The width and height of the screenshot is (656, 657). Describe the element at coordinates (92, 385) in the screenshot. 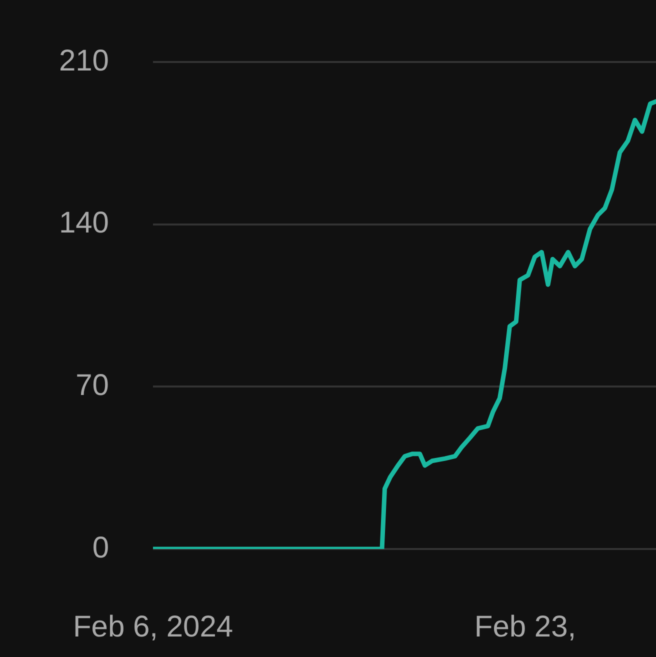

I see `y-tick-label: 70` at that location.